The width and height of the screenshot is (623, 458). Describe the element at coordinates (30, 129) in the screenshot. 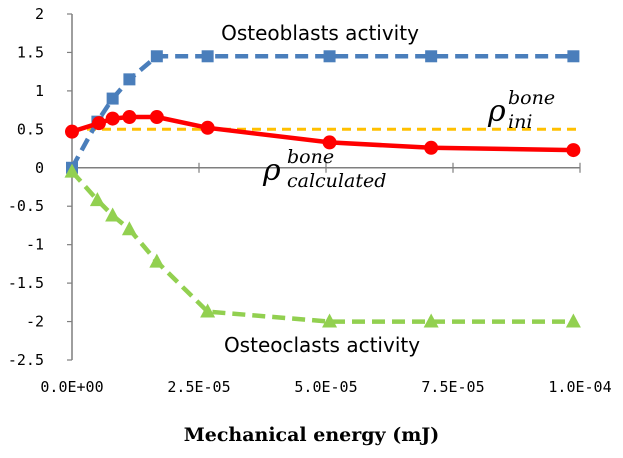

I see `y-tick-label: 0.5` at that location.